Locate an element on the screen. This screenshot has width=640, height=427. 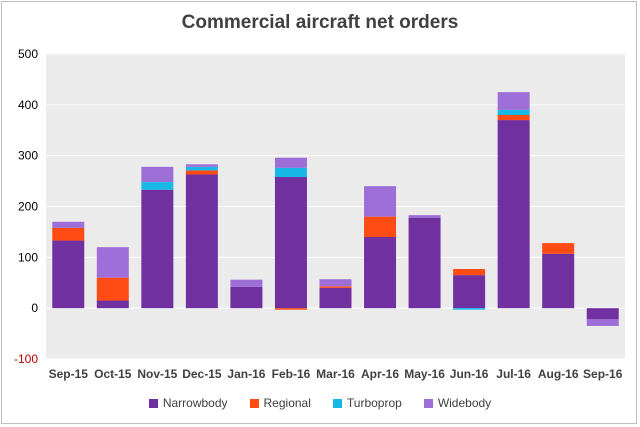
x-tick-label: Feb-16 is located at coordinates (291, 374).